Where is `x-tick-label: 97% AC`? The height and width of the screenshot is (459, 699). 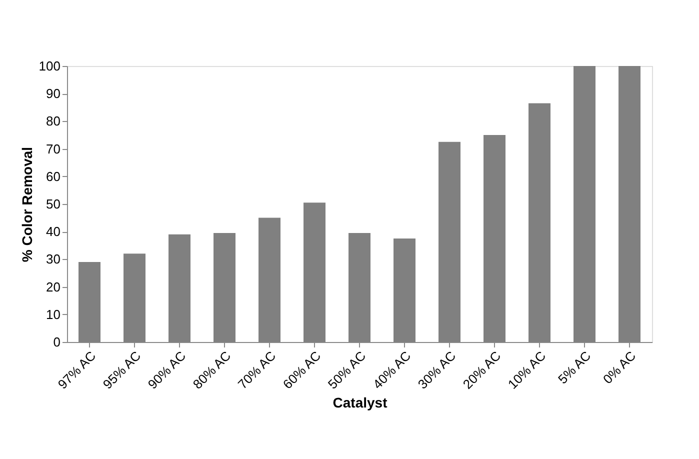
x-tick-label: 97% AC is located at coordinates (76, 370).